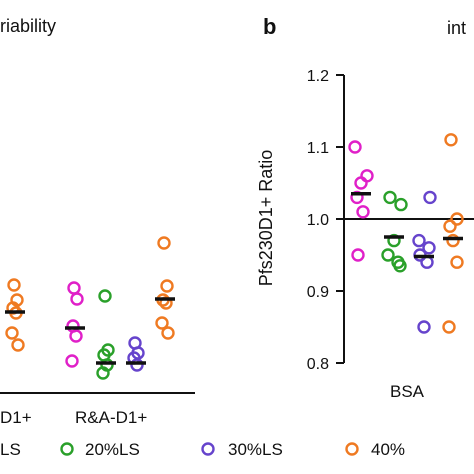  Describe the element at coordinates (208, 449) in the screenshot. I see `legend-marker-30ls` at that location.